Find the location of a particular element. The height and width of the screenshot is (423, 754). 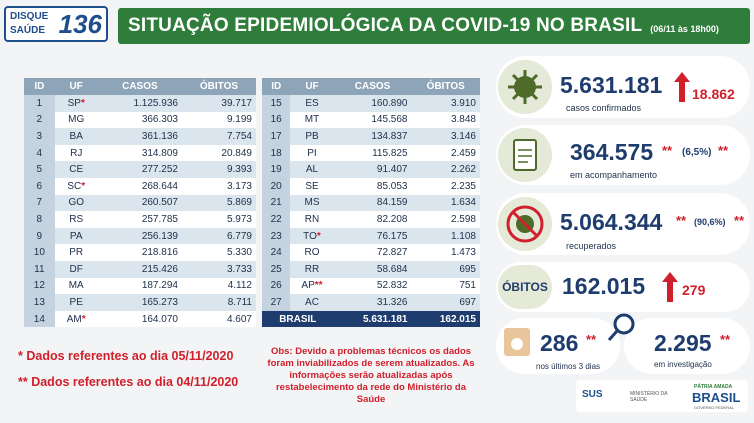

stat-label: nos últimos 3 dias is located at coordinates (568, 366).